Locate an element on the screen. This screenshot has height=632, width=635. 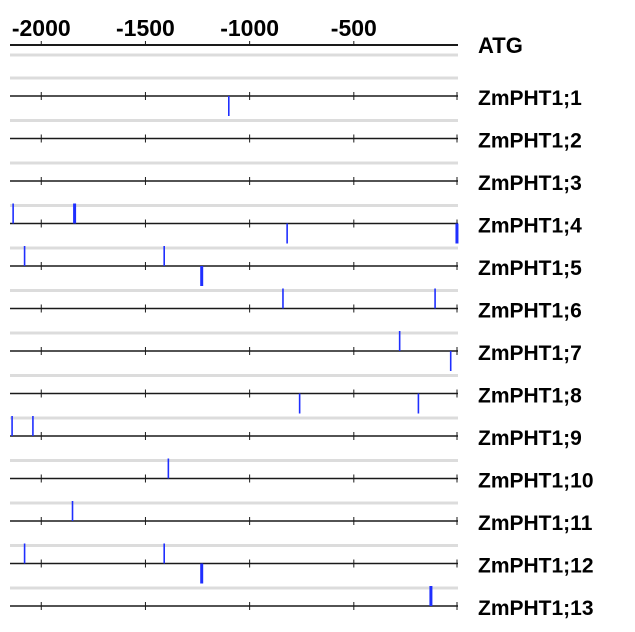
gene-label: ZmPHT1;6 is located at coordinates (530, 311).